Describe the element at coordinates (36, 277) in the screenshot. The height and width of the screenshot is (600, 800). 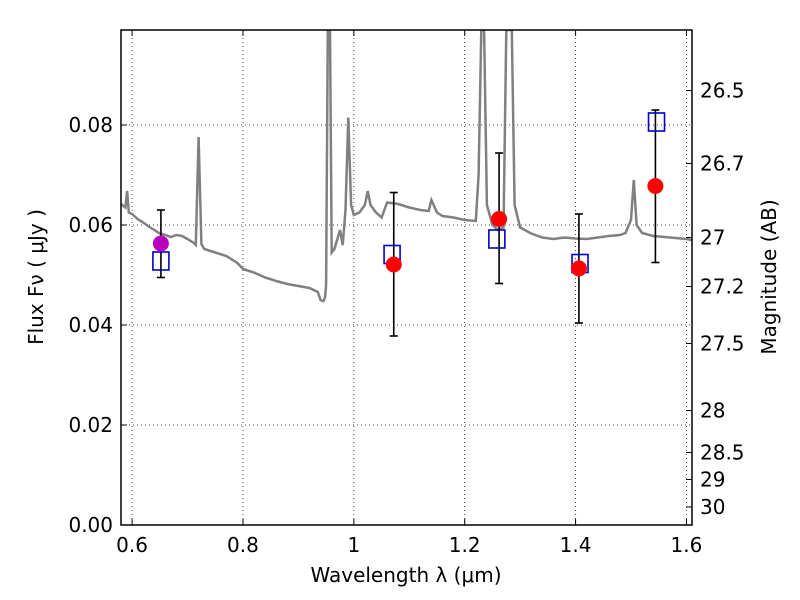
I see `y-axis-label: Flux Fν ( μJy )` at that location.